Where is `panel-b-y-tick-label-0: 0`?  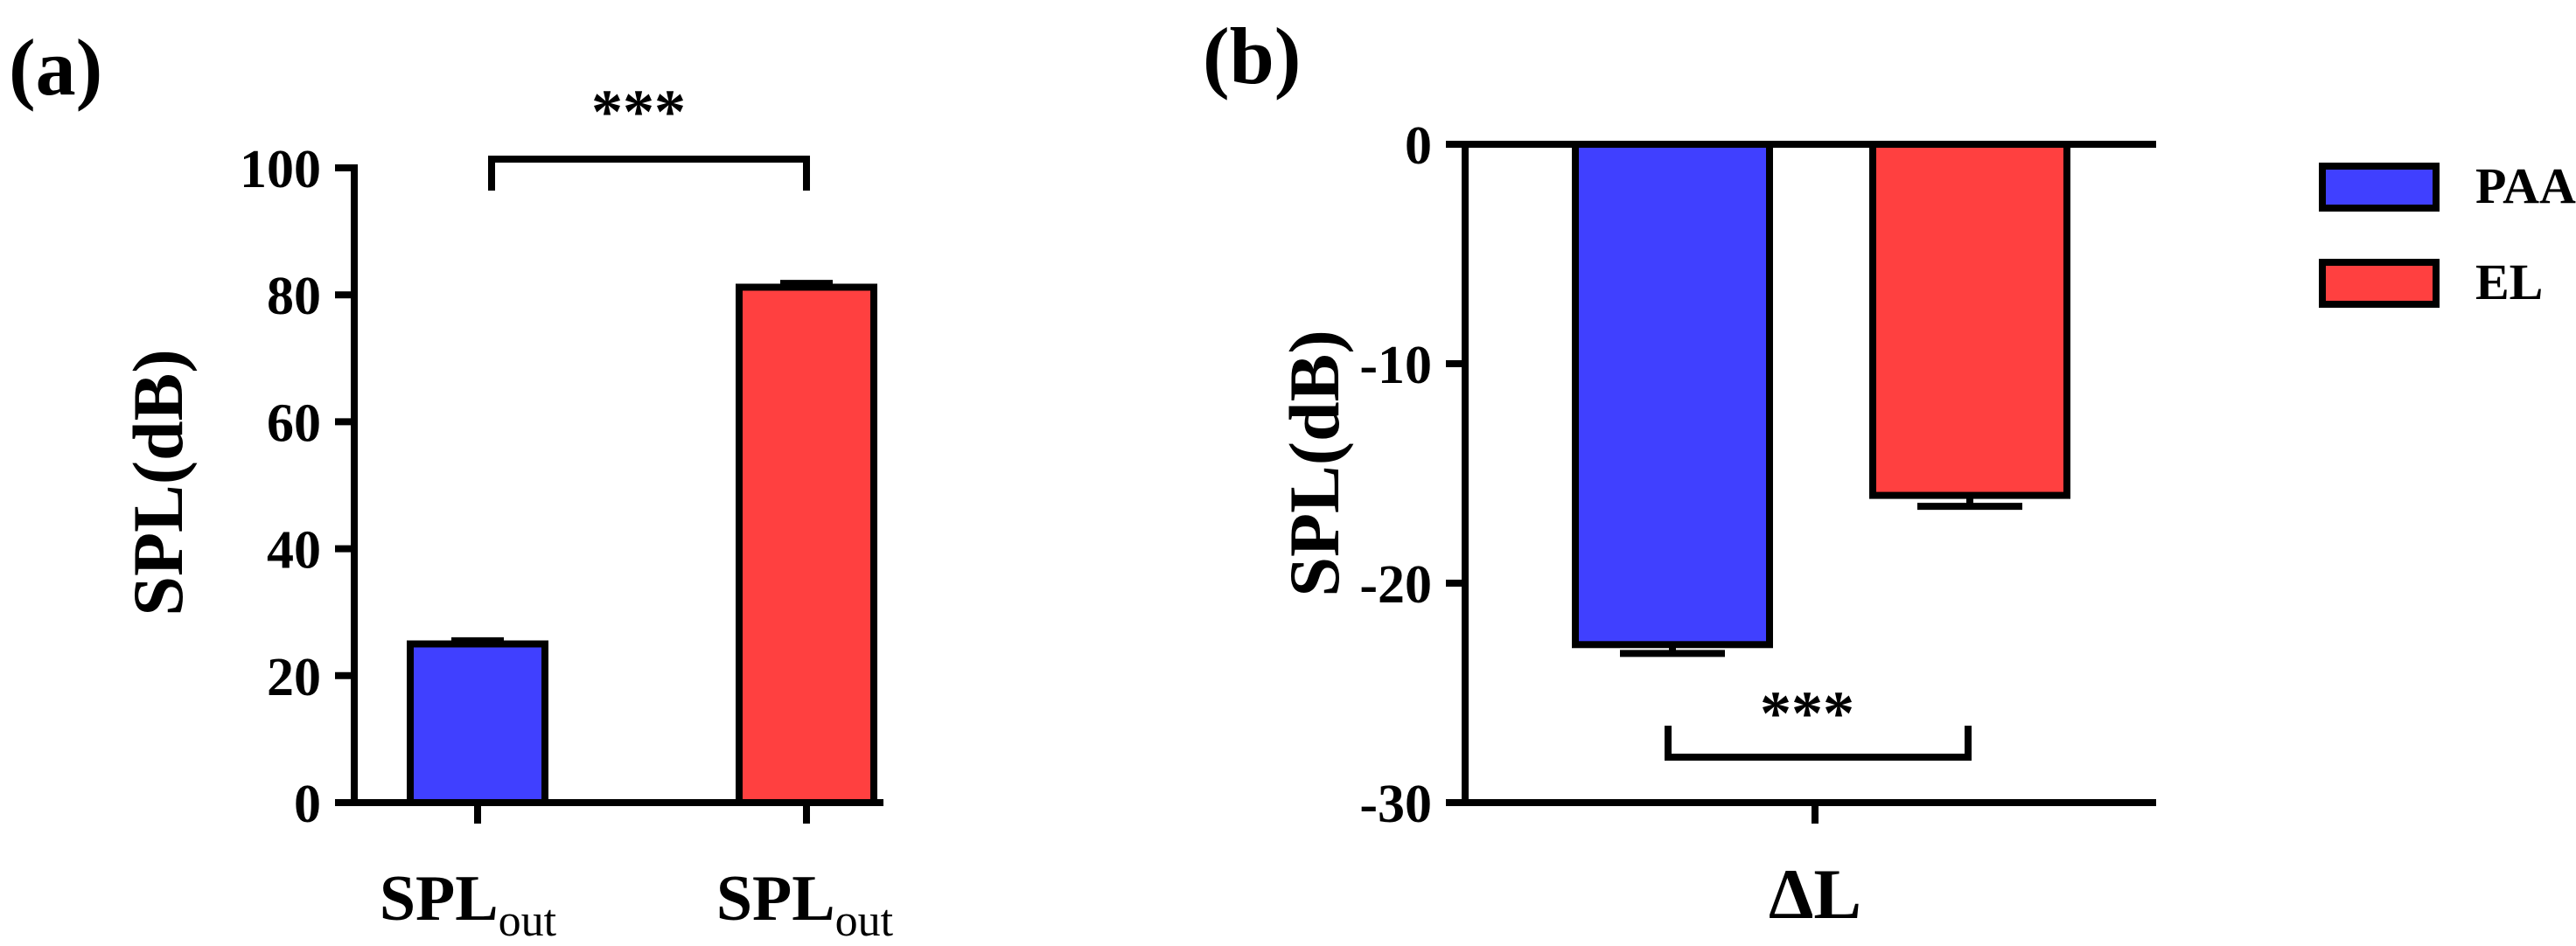
panel-b-y-tick-label-0: 0 is located at coordinates (1418, 146).